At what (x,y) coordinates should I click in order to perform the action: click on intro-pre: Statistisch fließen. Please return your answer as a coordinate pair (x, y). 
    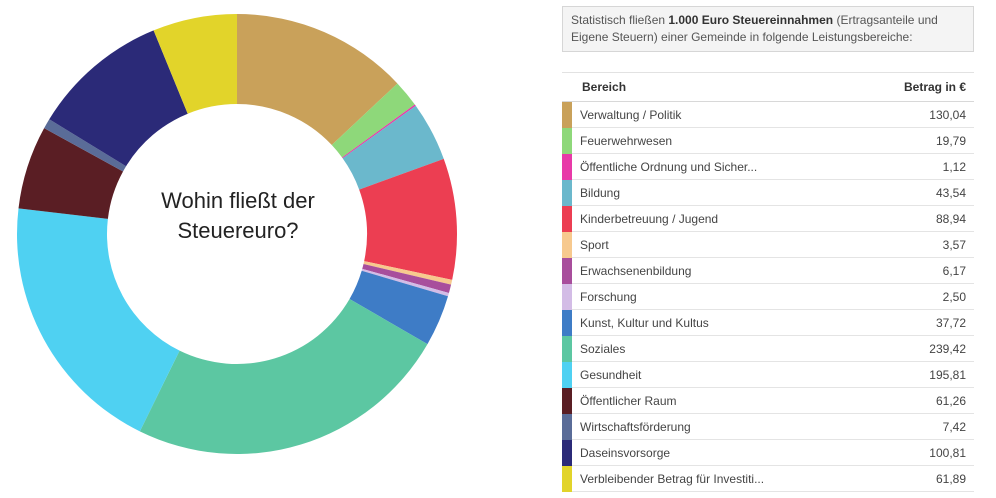
    Looking at the image, I should click on (620, 20).